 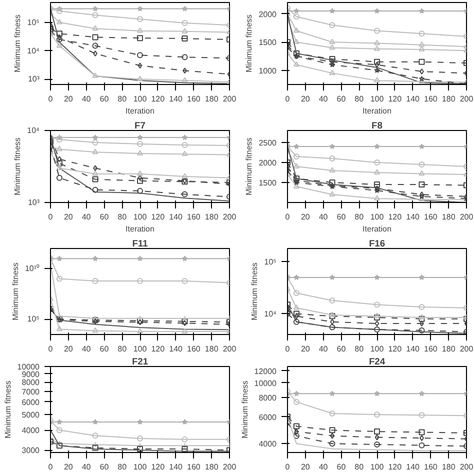 What do you see at coordinates (31, 402) in the screenshot?
I see `y-tick-label: 6000` at bounding box center [31, 402].